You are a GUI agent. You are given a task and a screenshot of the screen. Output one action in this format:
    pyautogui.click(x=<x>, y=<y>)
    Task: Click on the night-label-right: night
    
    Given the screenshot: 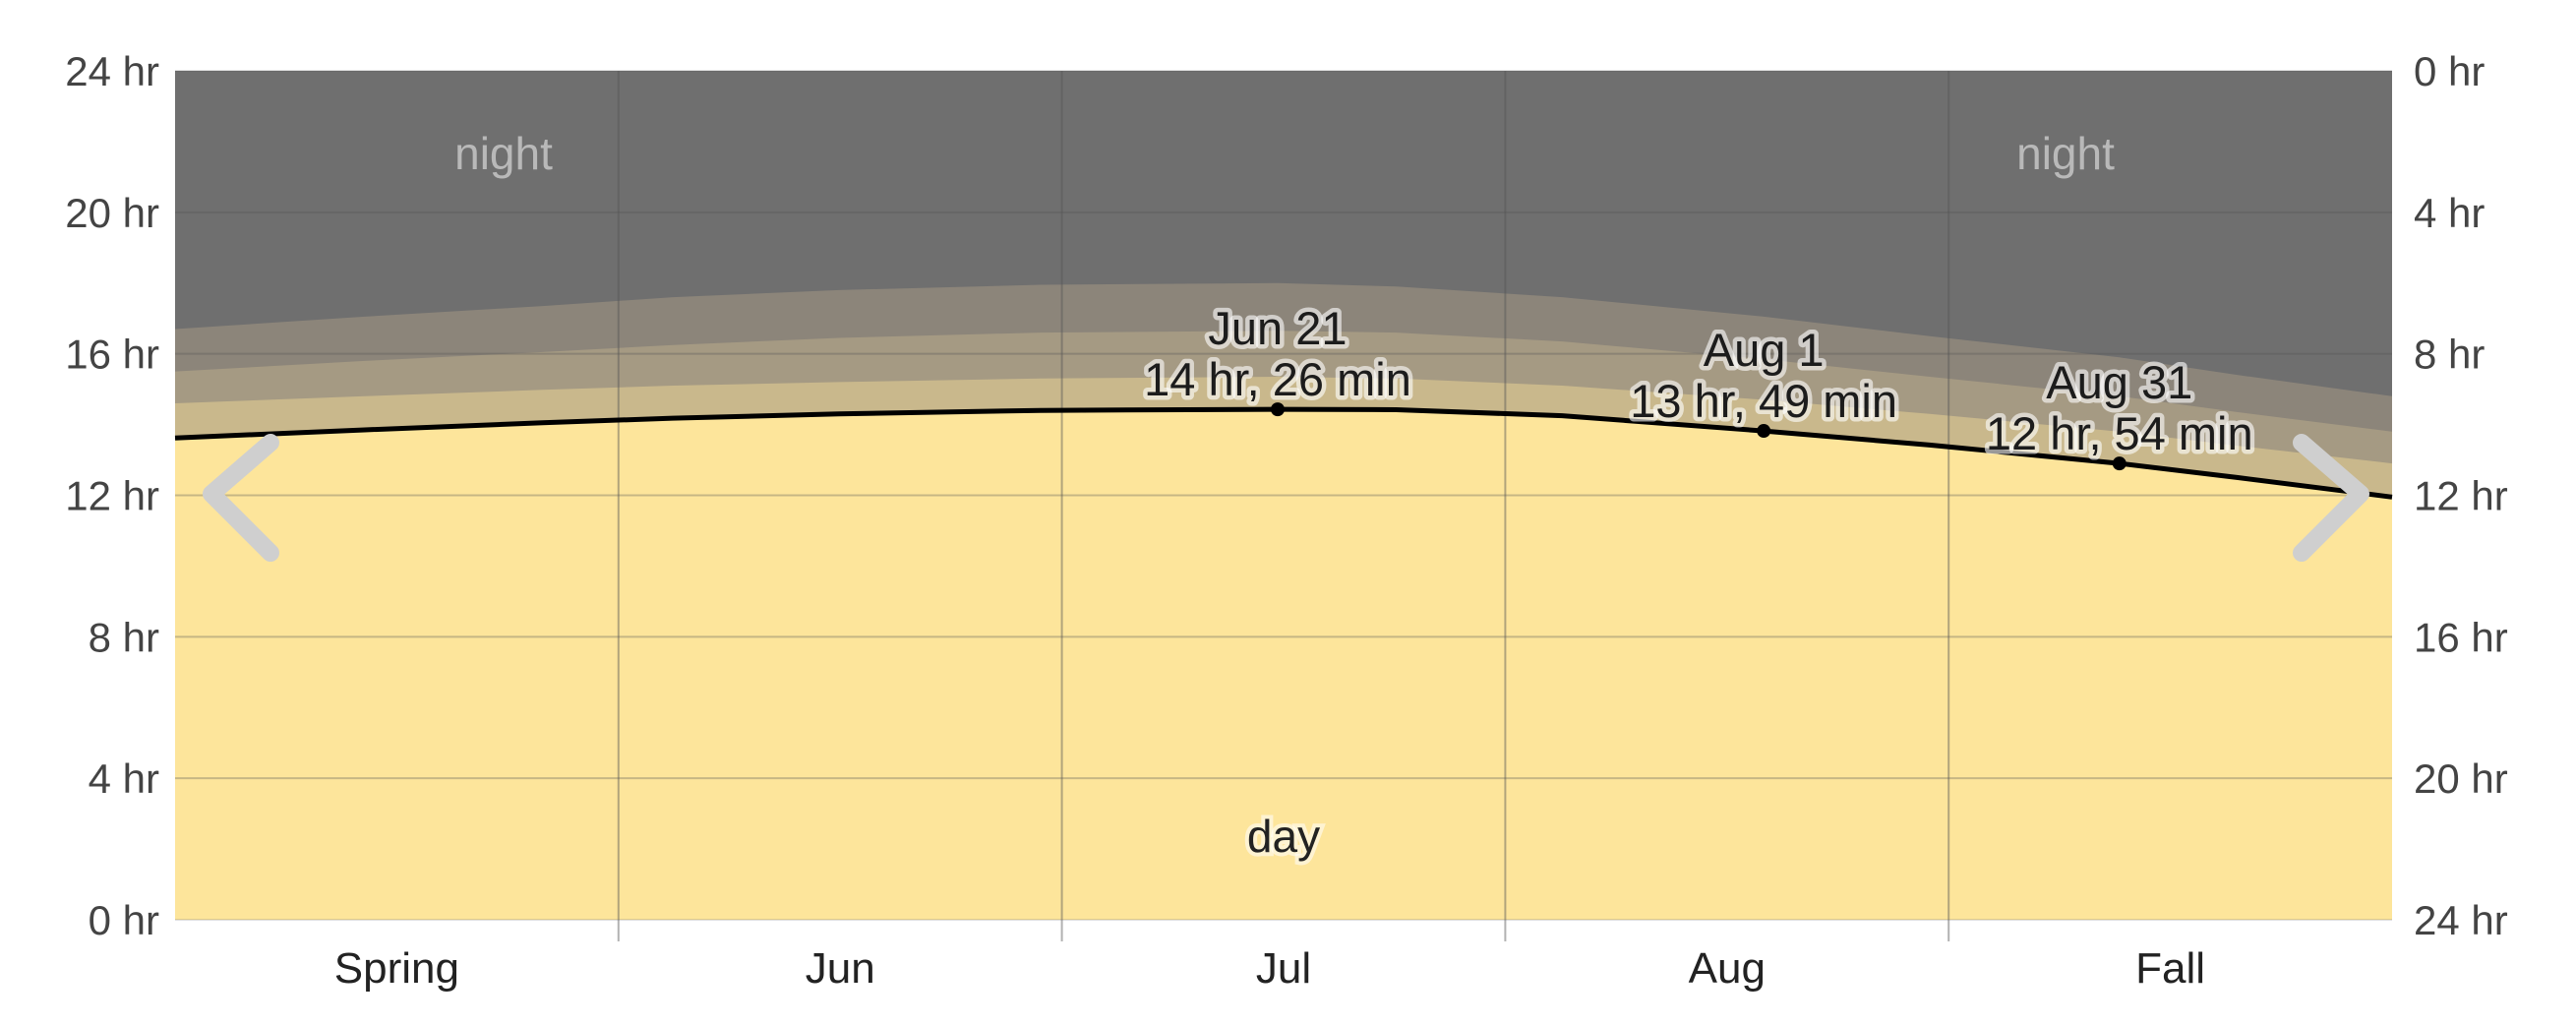 What is the action you would take?
    pyautogui.click(x=2065, y=153)
    